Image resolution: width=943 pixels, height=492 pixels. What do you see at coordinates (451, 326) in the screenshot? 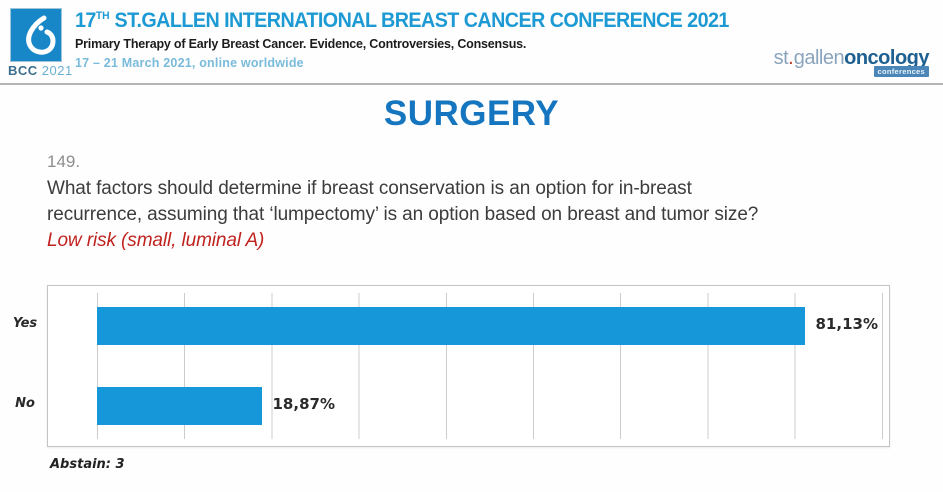
I see `bar-yes` at bounding box center [451, 326].